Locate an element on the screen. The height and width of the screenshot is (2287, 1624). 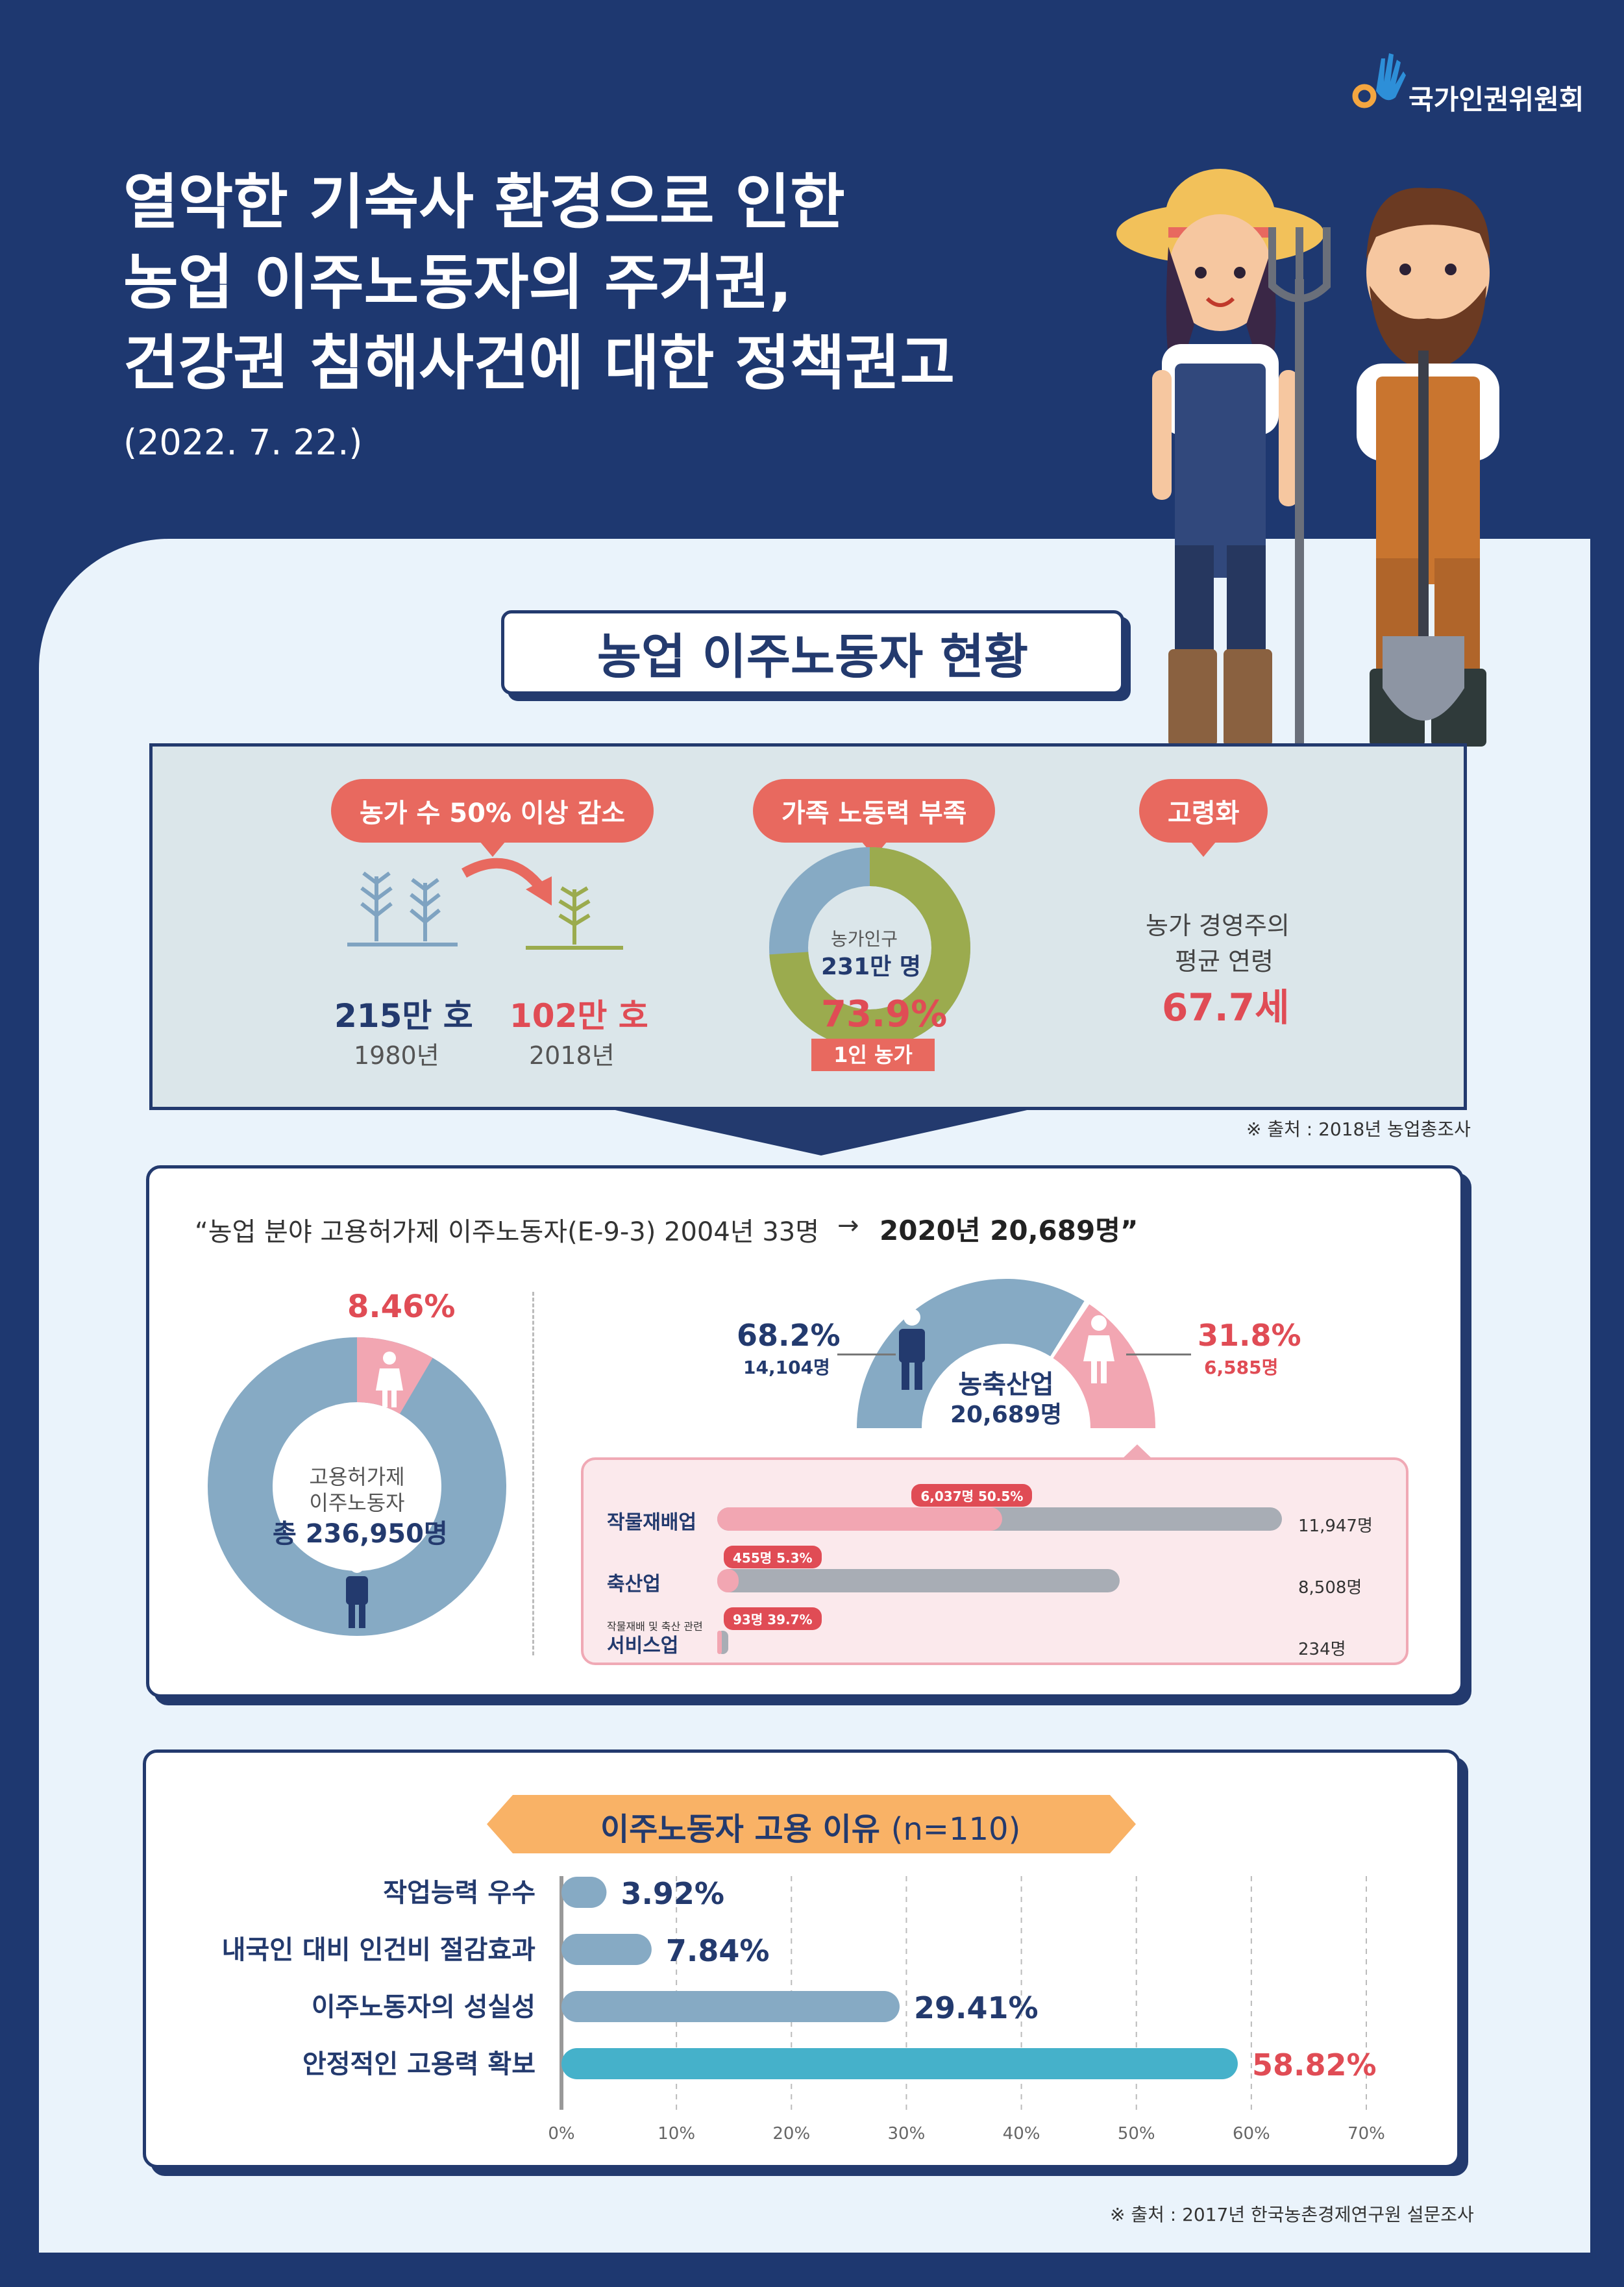
curved-arrow-icon is located at coordinates (506, 882).